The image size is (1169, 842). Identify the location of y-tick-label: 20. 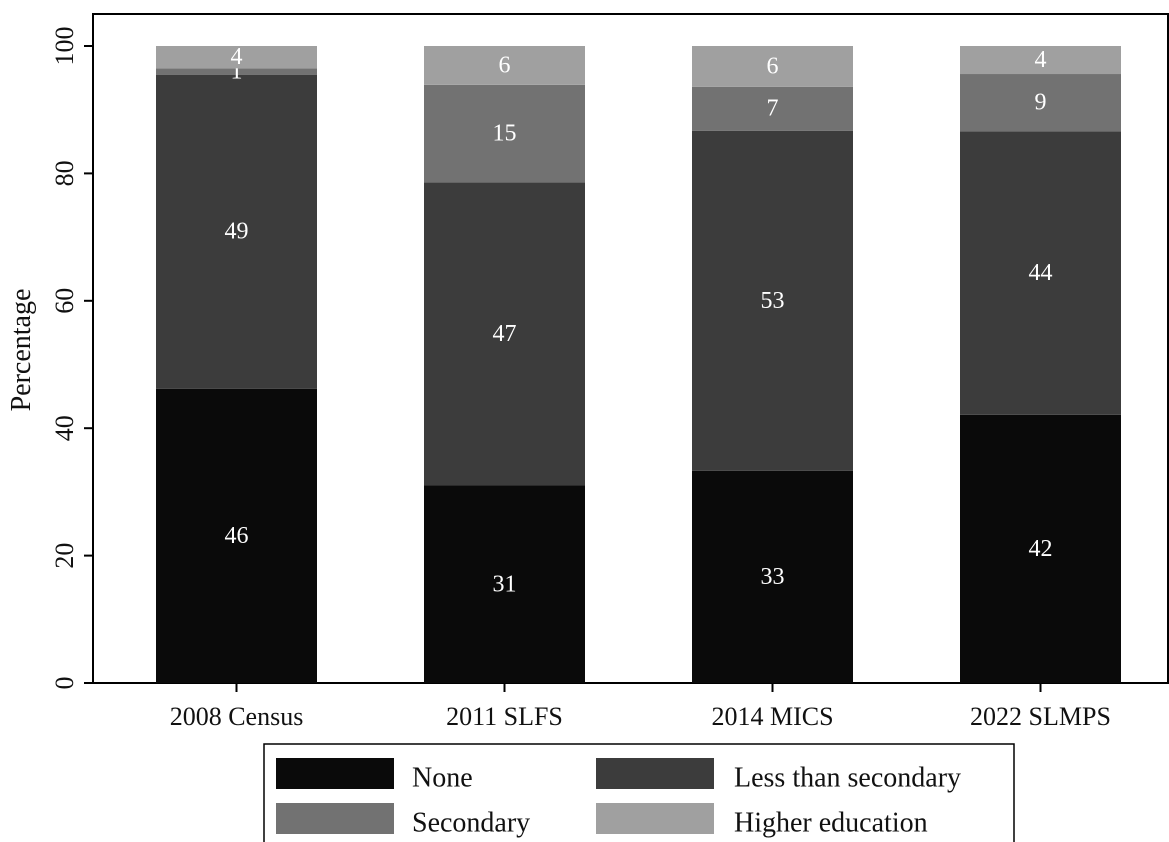
(64, 556).